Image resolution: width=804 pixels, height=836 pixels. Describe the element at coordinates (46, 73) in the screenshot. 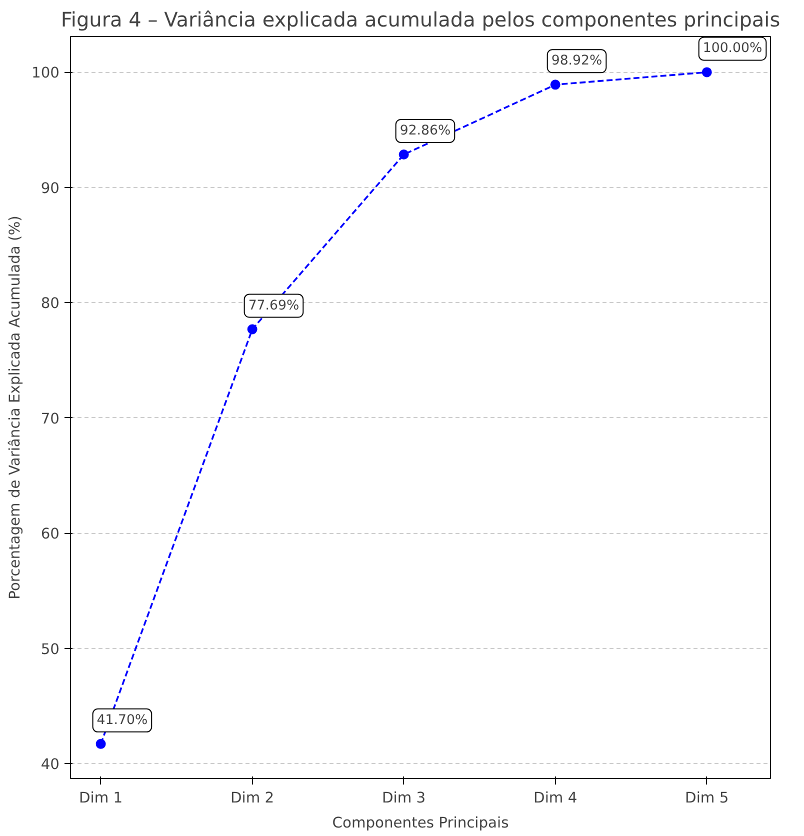

I see `y-tick-label: 100` at that location.